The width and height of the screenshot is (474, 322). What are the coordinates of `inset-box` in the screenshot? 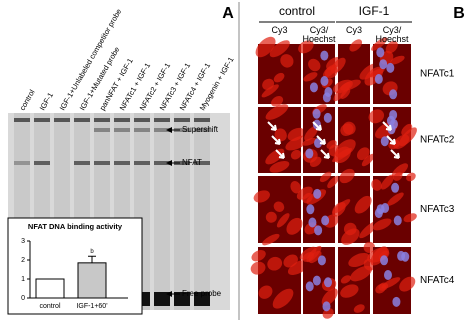 It's located at (75, 266).